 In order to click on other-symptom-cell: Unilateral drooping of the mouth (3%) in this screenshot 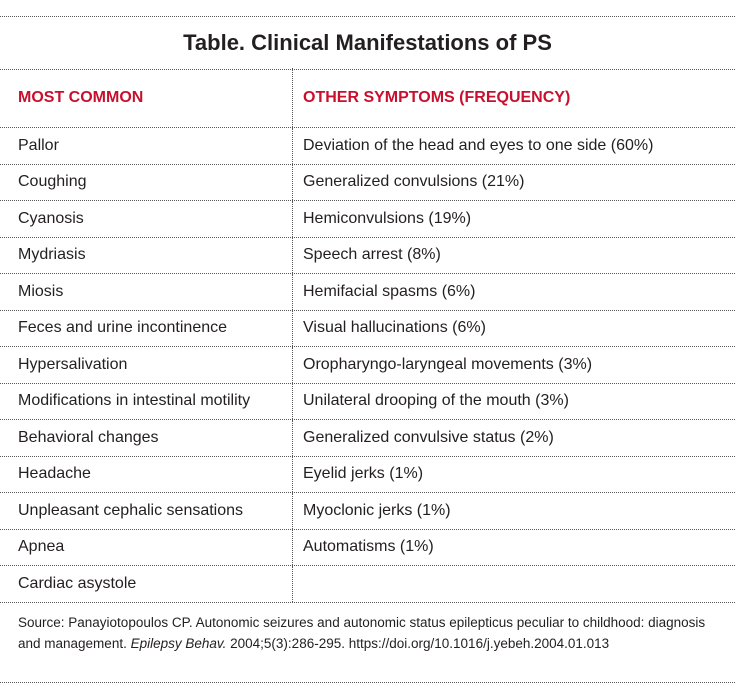, I will do `click(436, 401)`.